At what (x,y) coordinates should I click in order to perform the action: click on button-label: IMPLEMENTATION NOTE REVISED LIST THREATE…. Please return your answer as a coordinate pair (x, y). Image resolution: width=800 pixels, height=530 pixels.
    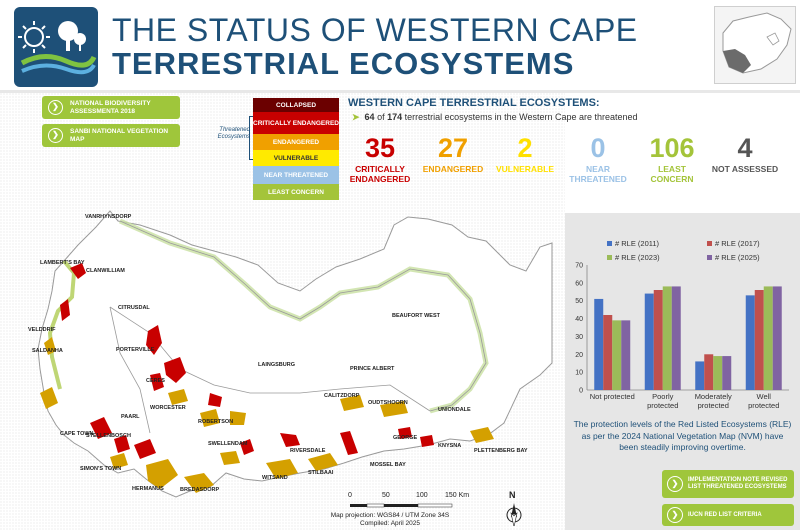
    Looking at the image, I should click on (738, 483).